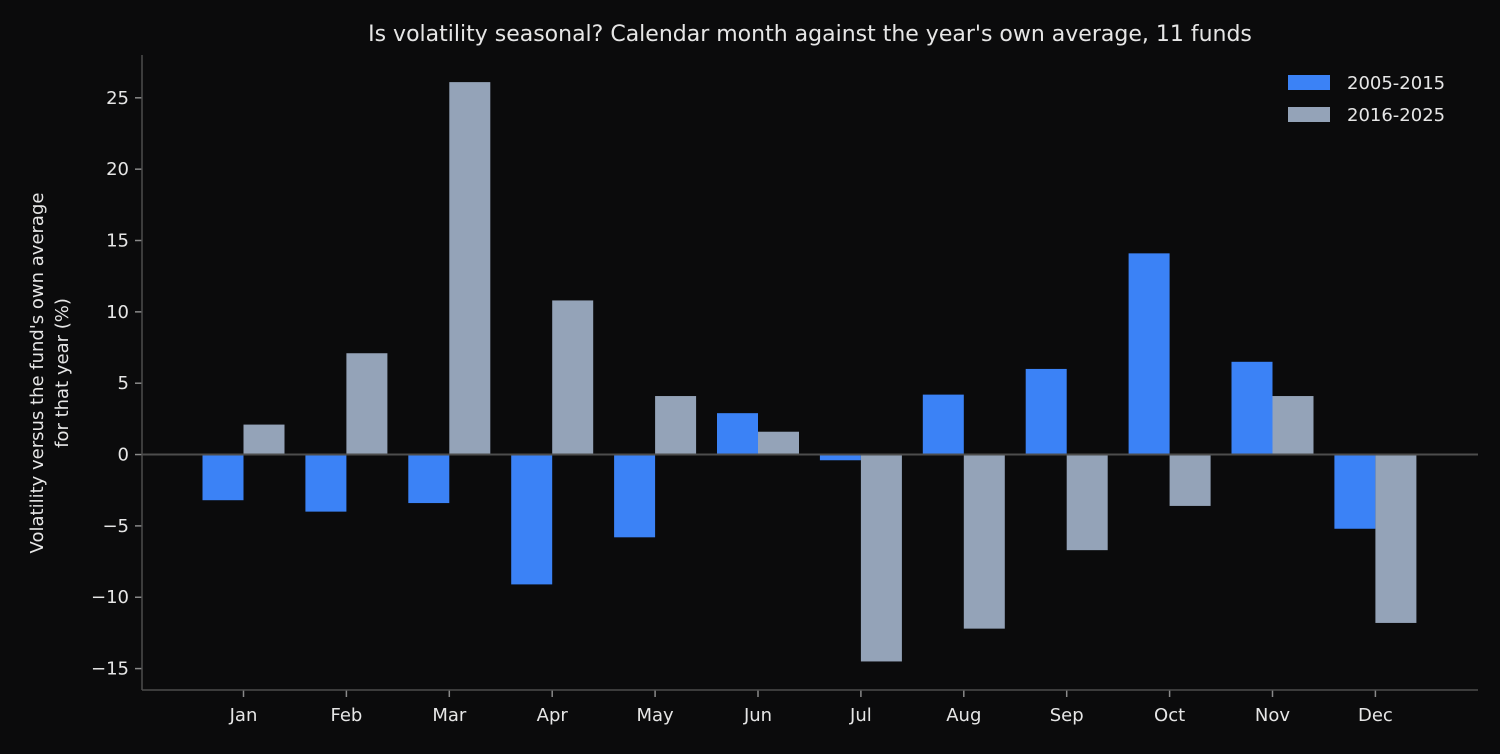  What do you see at coordinates (449, 715) in the screenshot?
I see `x-tick-label-mar: Mar` at bounding box center [449, 715].